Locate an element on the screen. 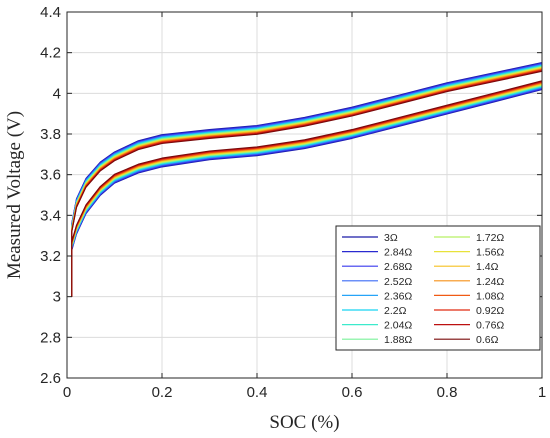  legend-entry: 1.72Ω is located at coordinates (490, 238).